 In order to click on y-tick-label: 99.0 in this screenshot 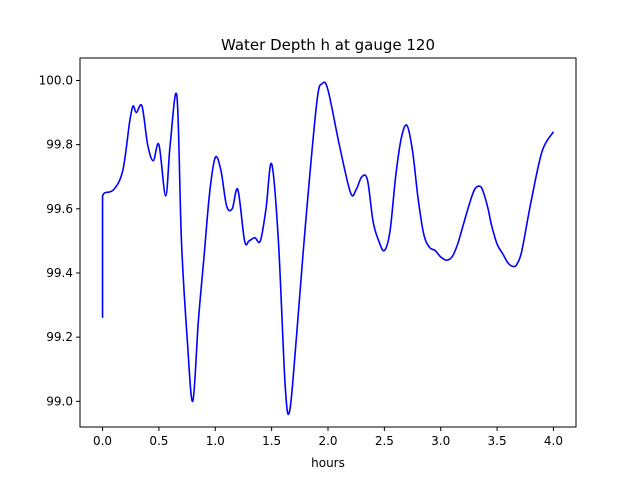, I will do `click(59, 401)`.